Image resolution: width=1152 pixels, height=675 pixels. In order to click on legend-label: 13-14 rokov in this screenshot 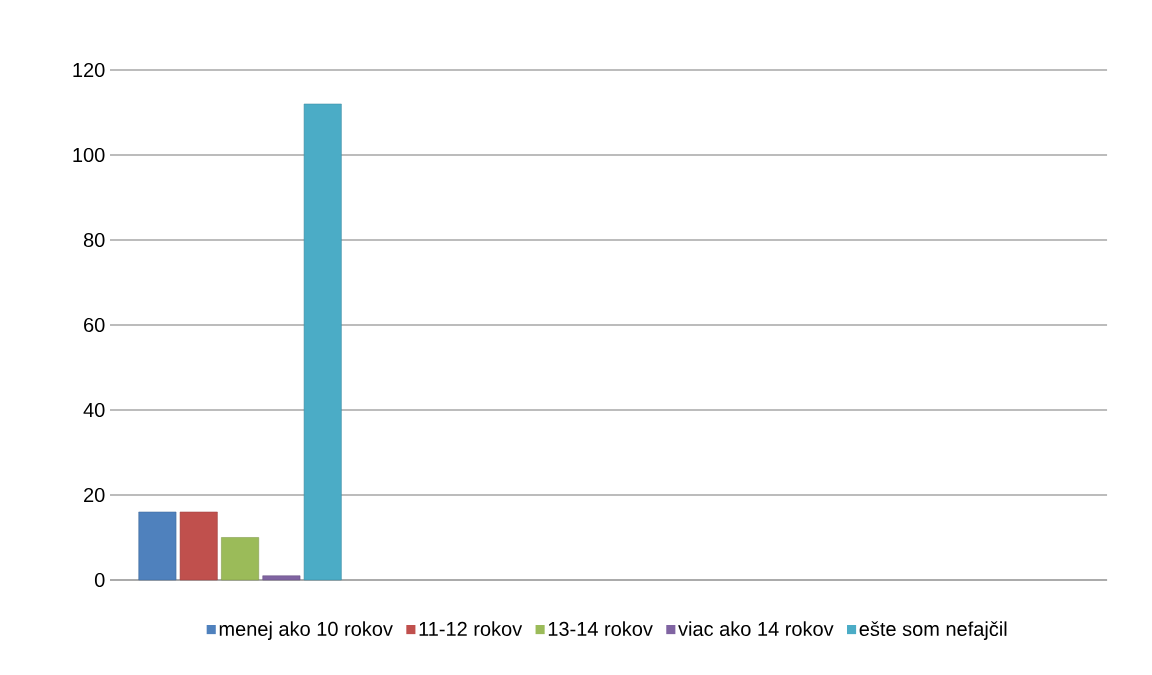, I will do `click(600, 629)`.